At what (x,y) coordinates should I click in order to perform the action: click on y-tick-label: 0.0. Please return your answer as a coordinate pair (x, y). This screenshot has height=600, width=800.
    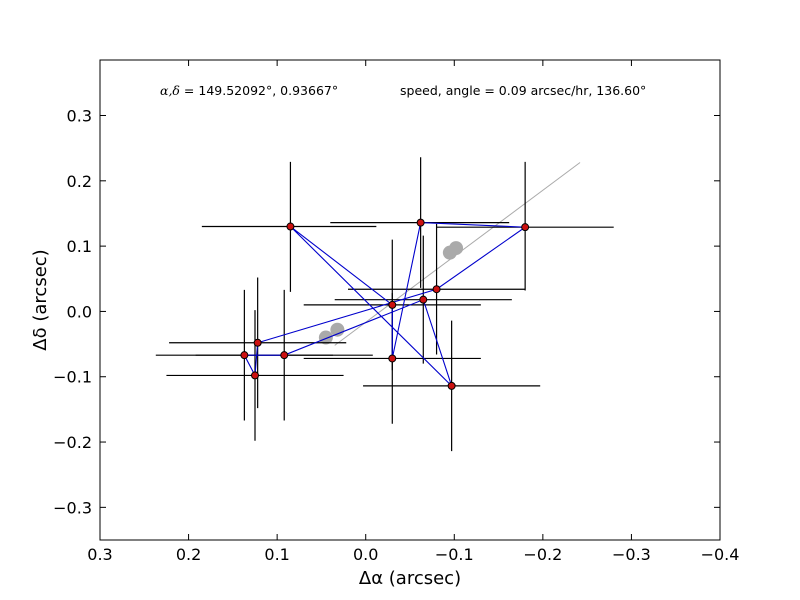
    Looking at the image, I should click on (79, 311).